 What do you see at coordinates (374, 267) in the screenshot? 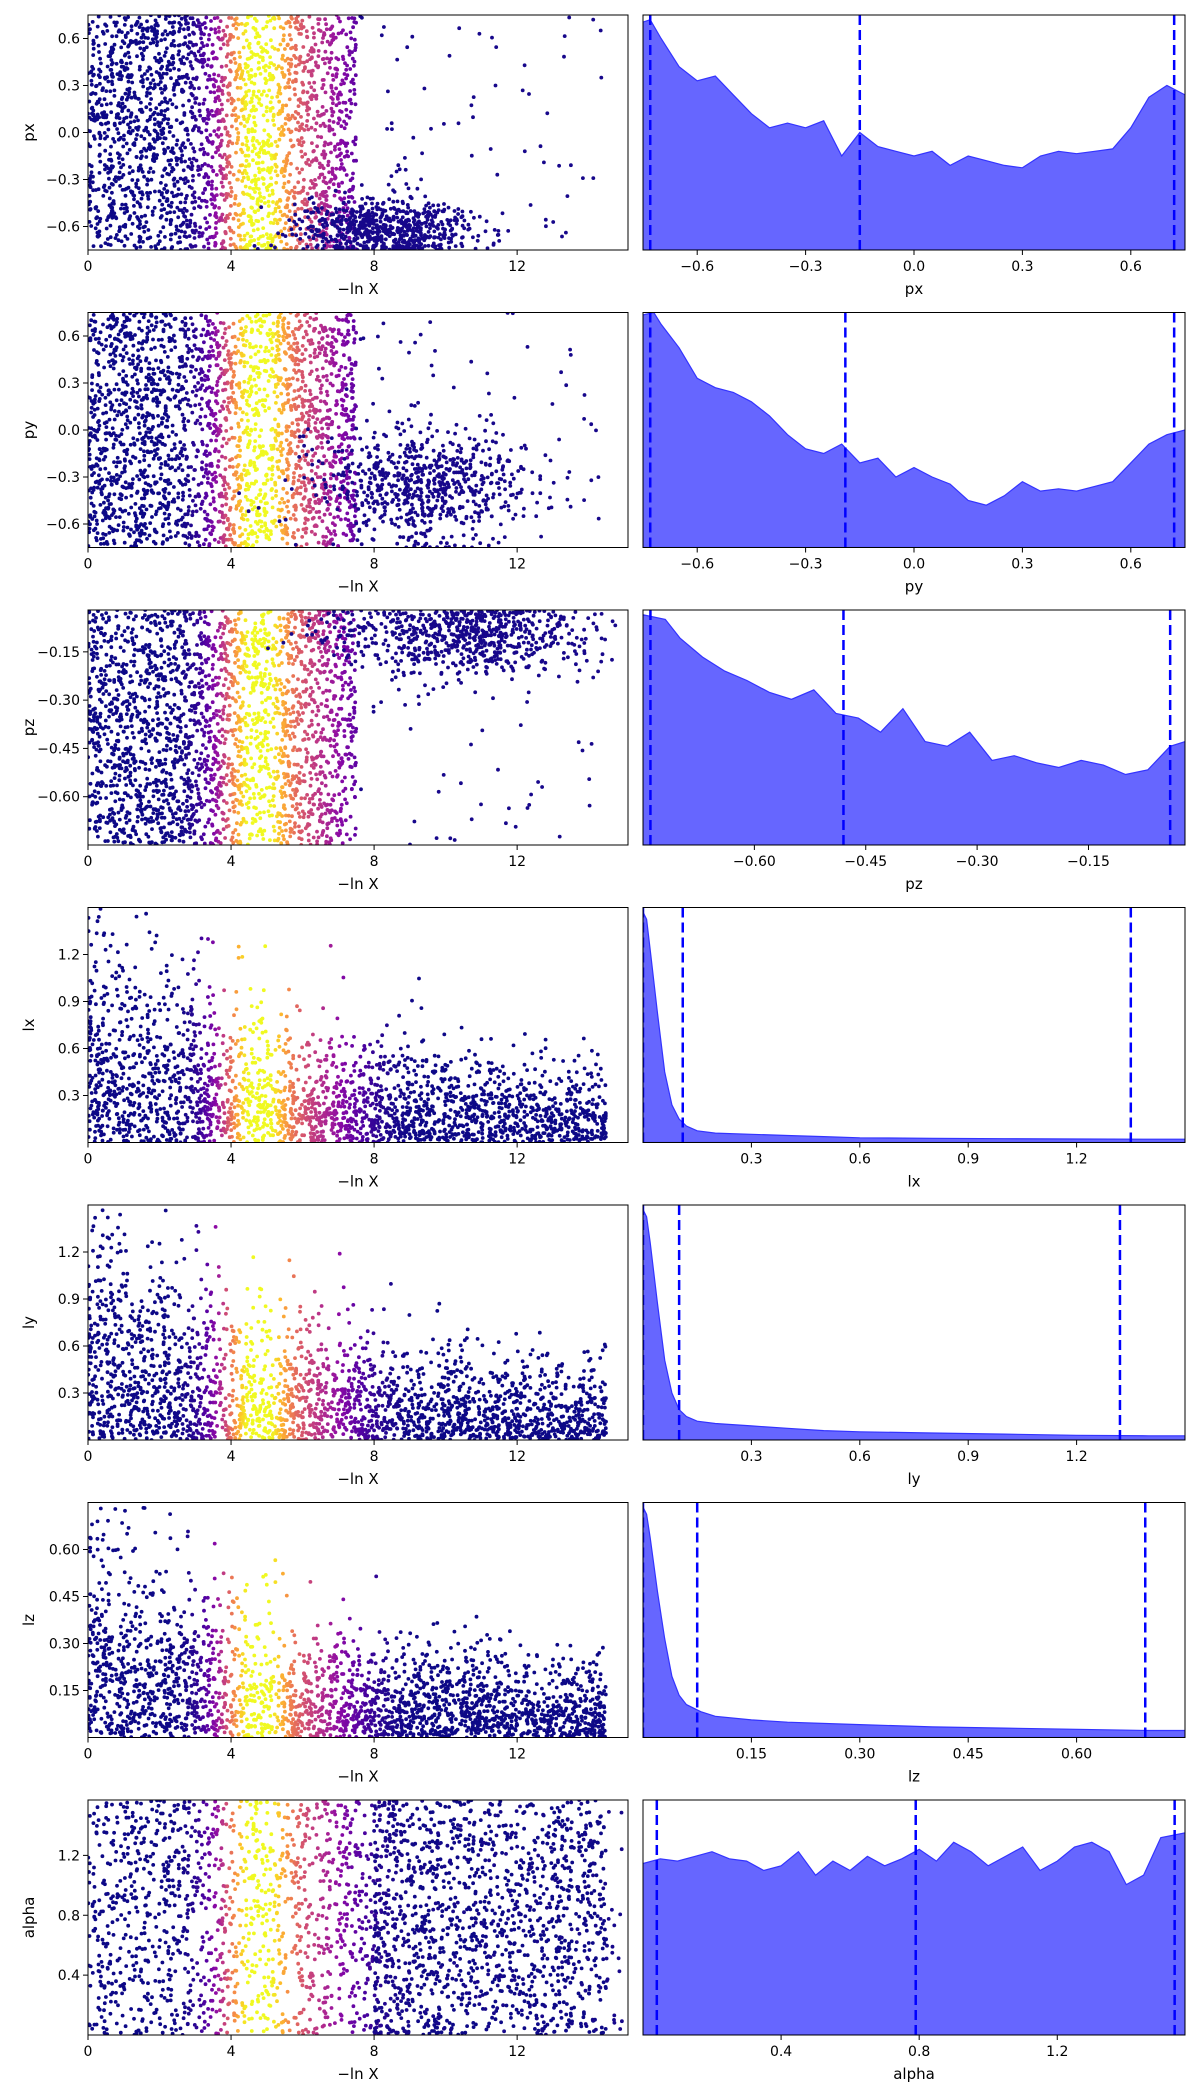
I see `x-tick-label: 8` at bounding box center [374, 267].